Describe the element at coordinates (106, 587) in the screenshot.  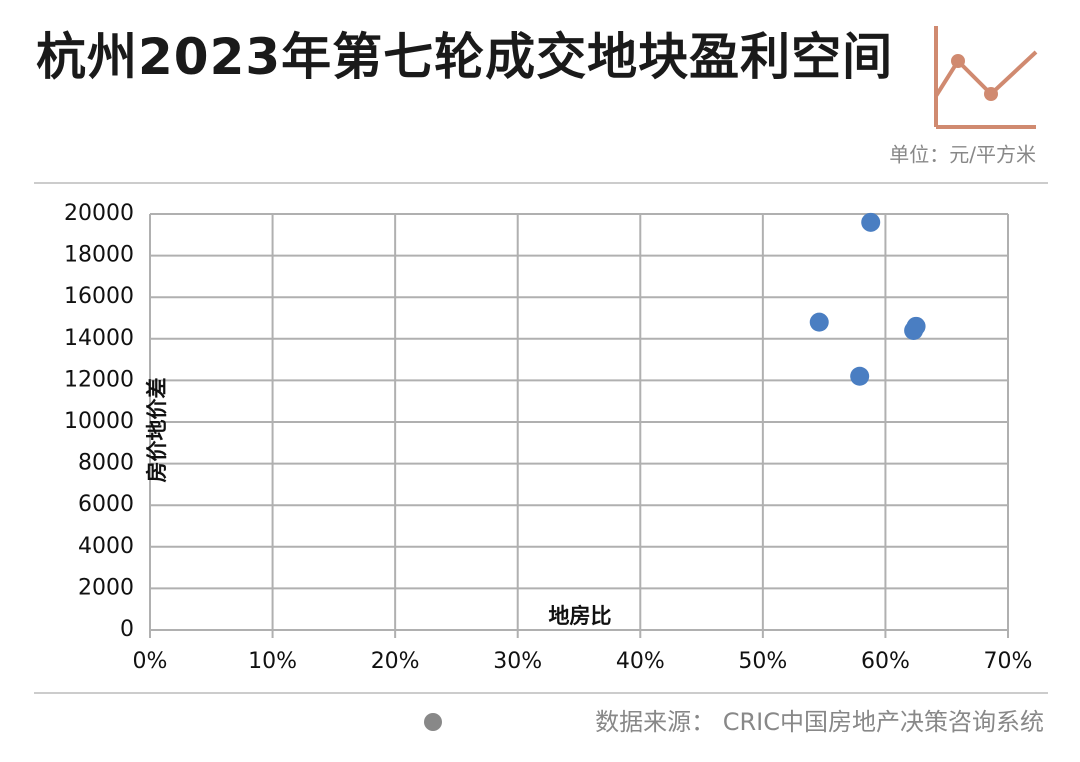
I see `y-tick-label: 2000` at that location.